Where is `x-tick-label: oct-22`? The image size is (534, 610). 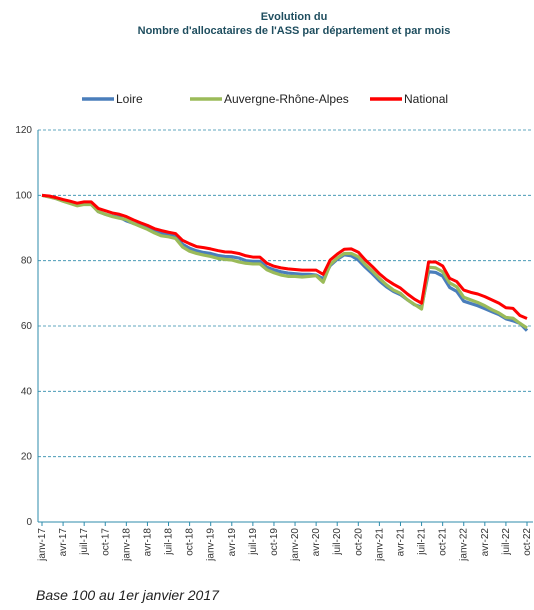 x-tick-label: oct-22 is located at coordinates (527, 542).